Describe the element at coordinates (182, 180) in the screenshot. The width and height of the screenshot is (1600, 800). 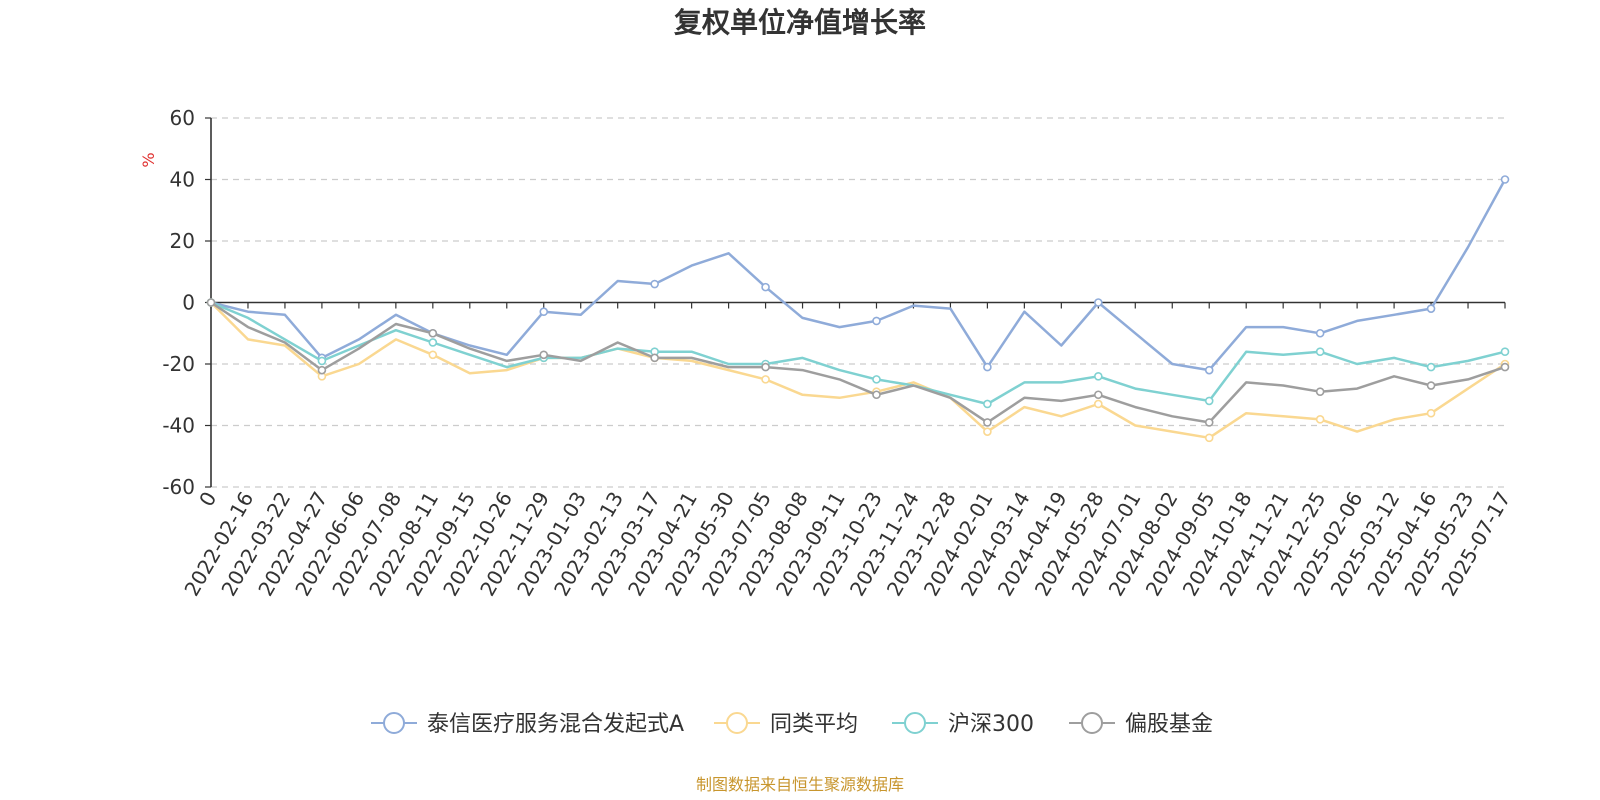
I see `y-tick-label: 40` at that location.